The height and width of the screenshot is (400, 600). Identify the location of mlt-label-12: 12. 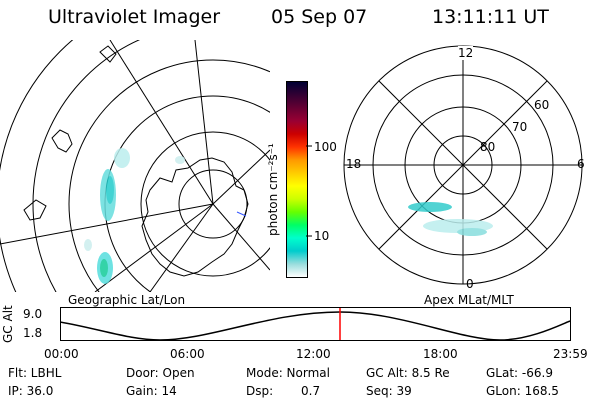
(466, 53).